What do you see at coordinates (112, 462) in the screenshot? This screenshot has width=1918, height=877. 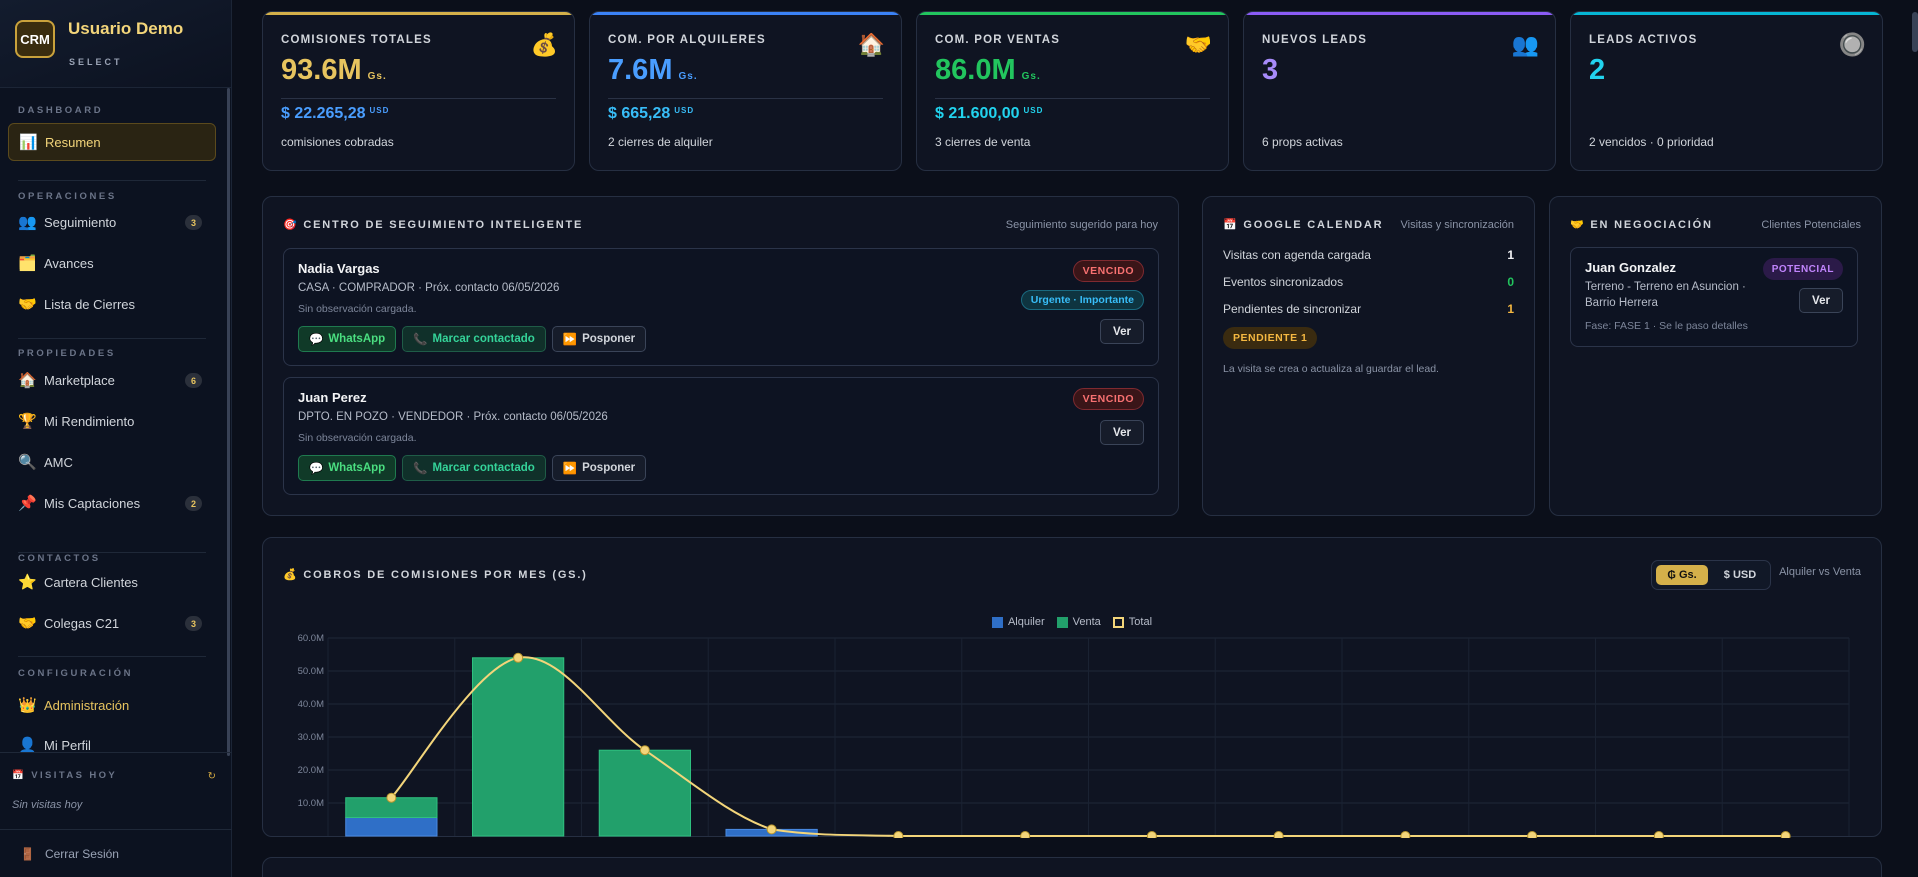 I see `sidebar-item-amc: 🔍 AMC` at bounding box center [112, 462].